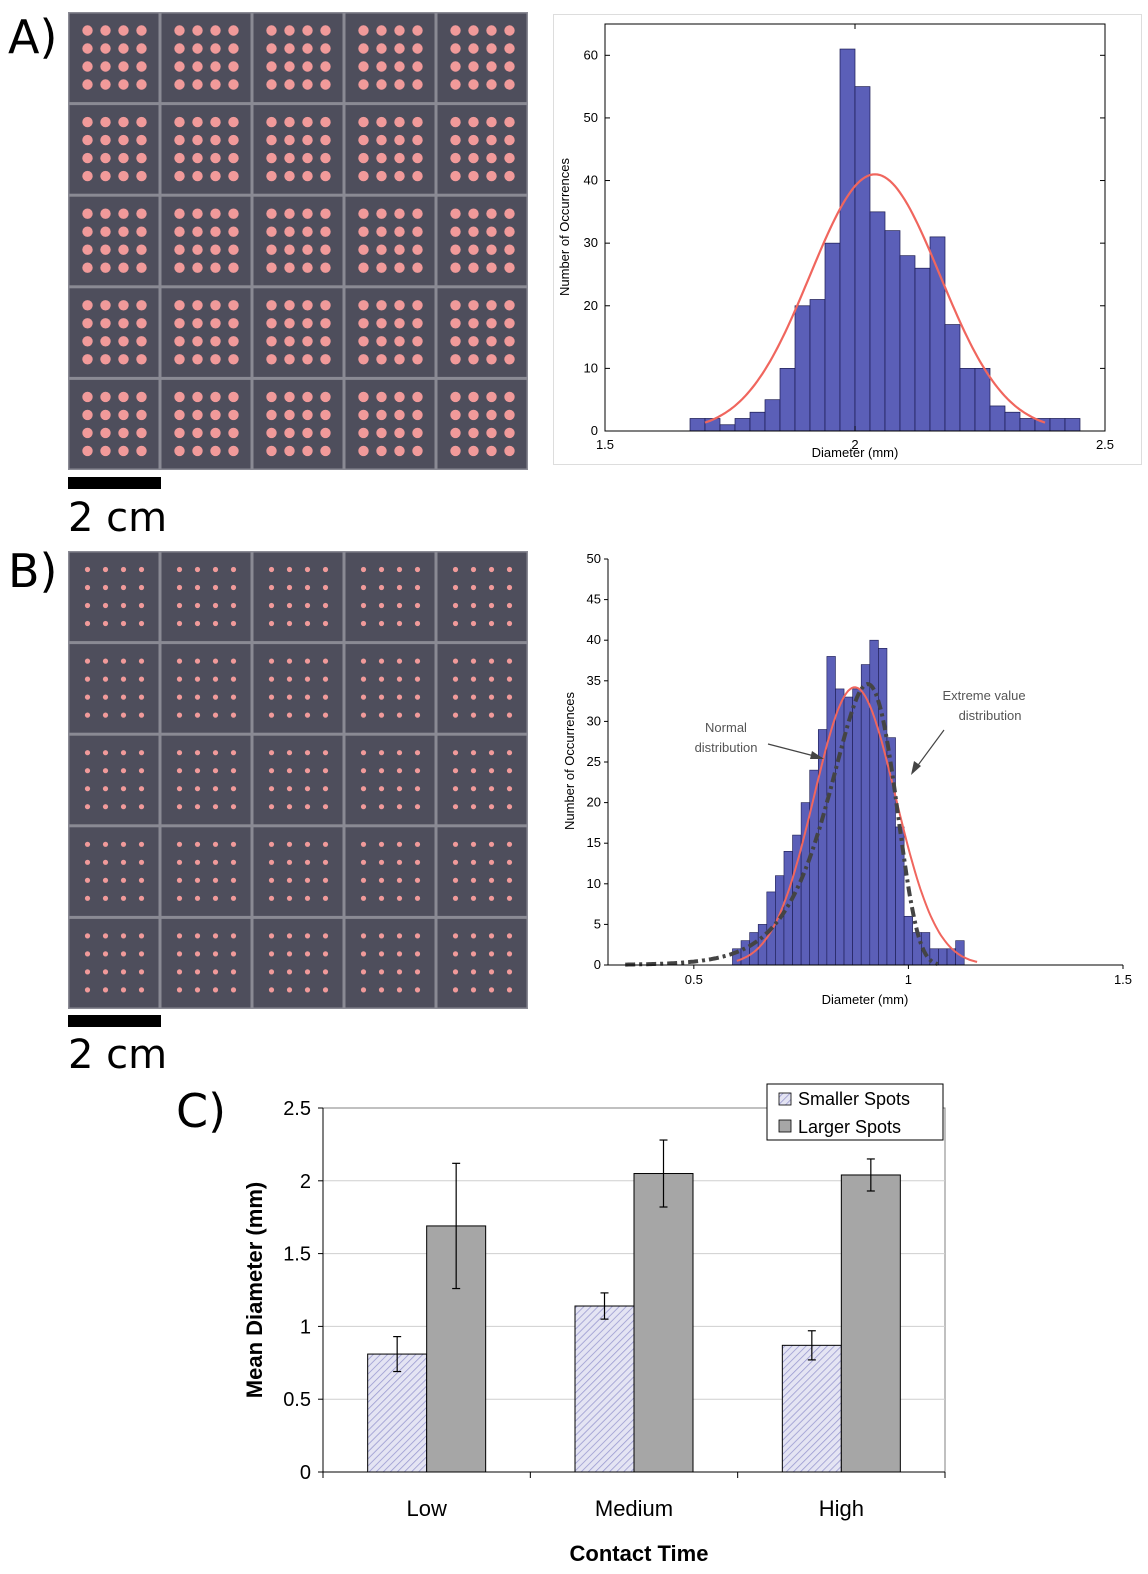  I want to click on y-axis-label-b: Number of Occurrences, so click(569, 761).